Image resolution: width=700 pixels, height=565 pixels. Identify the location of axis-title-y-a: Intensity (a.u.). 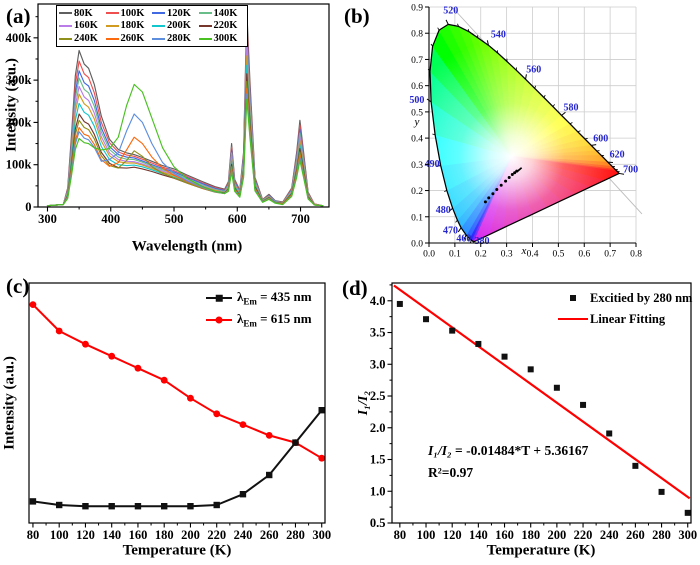
(11, 105).